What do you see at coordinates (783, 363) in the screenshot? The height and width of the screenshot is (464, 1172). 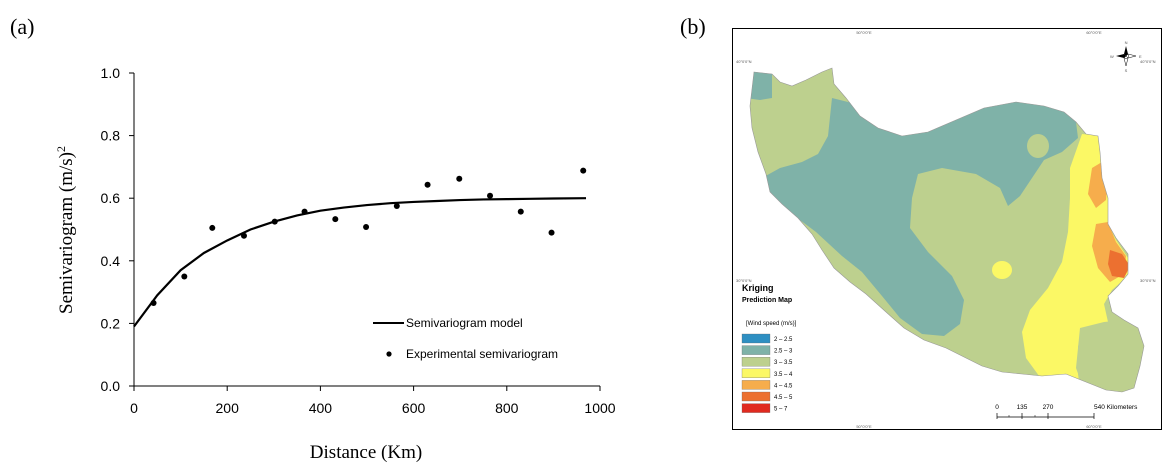 I see `legend-class-label: 3 – 3.5` at bounding box center [783, 363].